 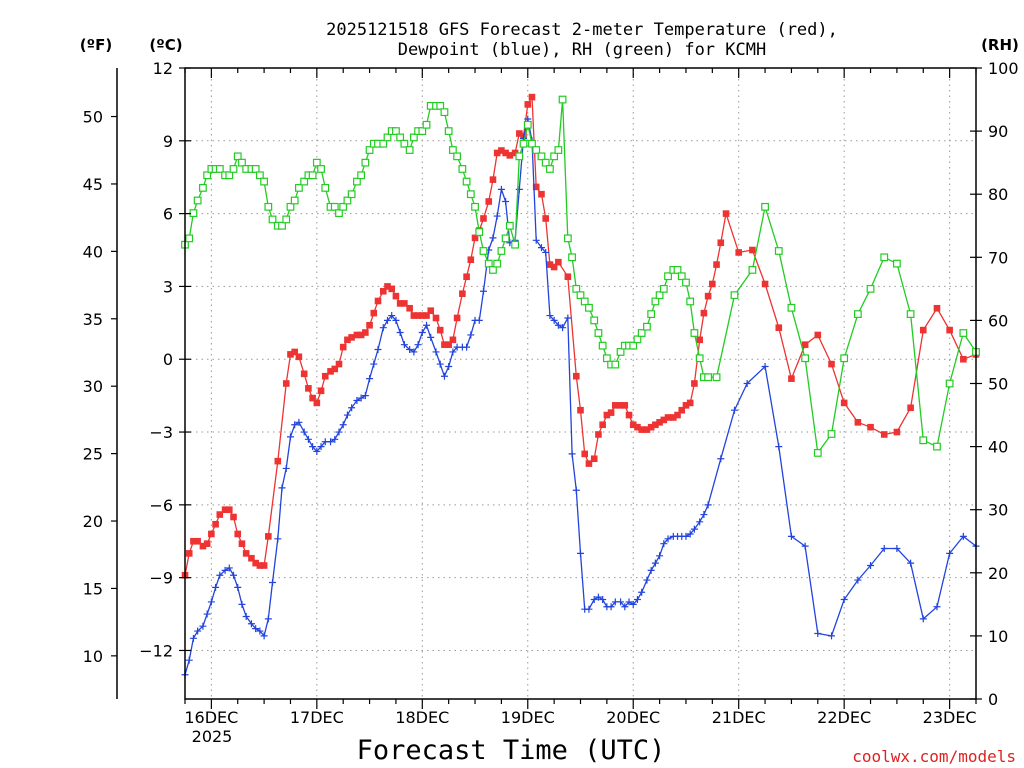 I want to click on rh-tick-label: 90, so click(x=998, y=131).